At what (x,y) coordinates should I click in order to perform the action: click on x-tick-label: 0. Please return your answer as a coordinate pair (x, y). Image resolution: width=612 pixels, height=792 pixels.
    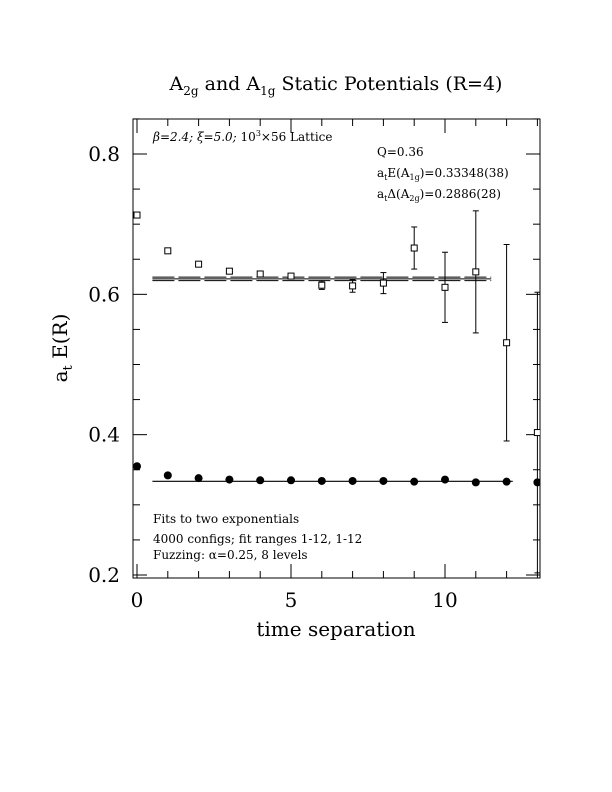
    Looking at the image, I should click on (137, 600).